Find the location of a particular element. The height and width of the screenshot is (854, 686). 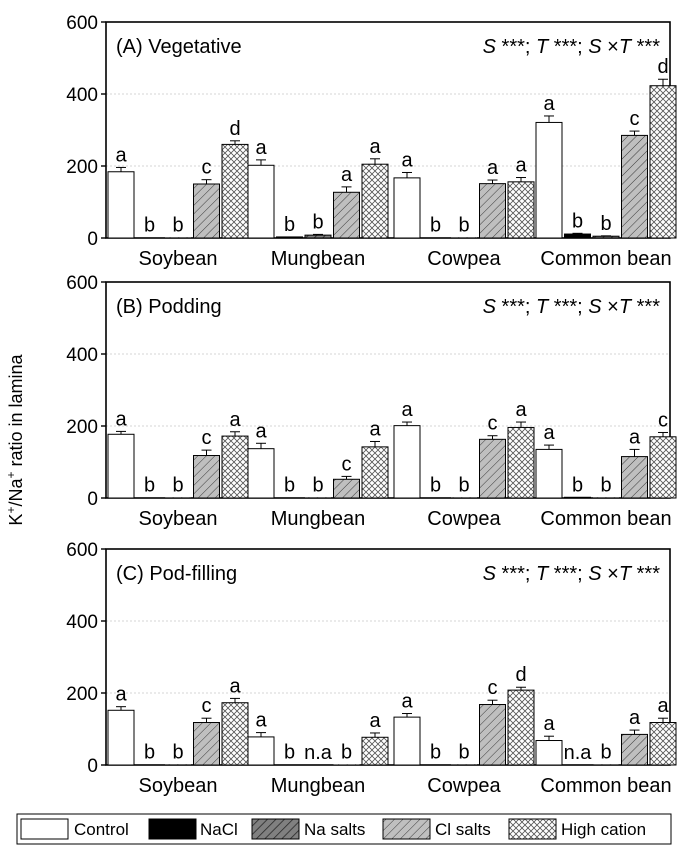

legend-label-clsalts: Cl salts is located at coordinates (463, 829).